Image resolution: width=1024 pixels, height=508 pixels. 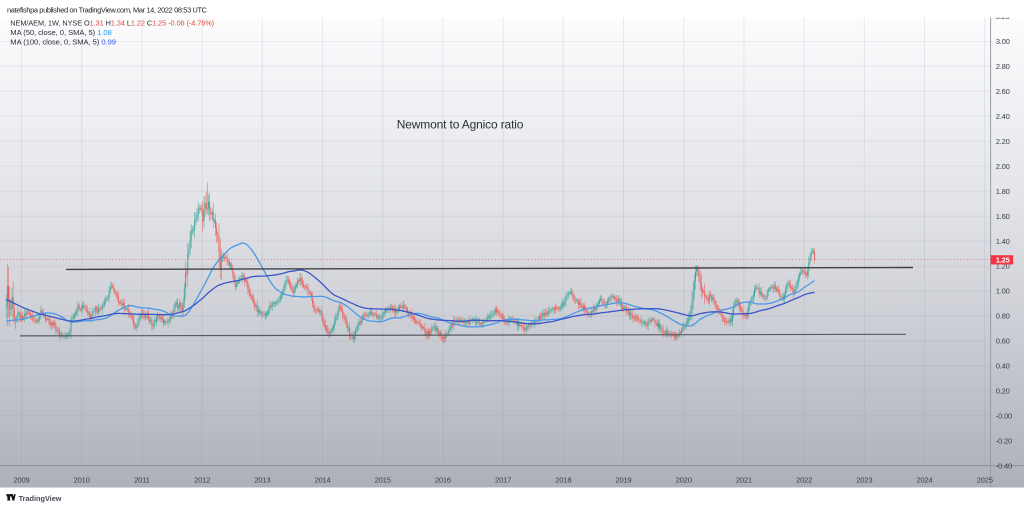 I want to click on svg-text: 2.60, so click(x=1003, y=91).